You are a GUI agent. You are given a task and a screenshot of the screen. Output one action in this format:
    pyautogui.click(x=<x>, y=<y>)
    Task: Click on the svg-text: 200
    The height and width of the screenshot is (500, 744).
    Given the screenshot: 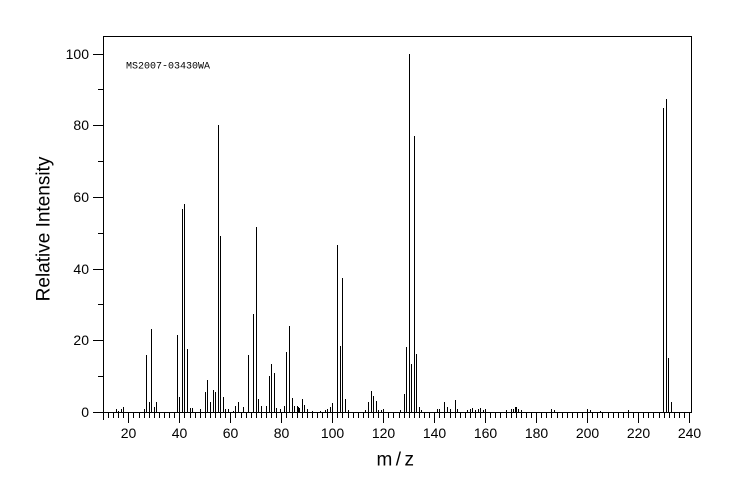 What is the action you would take?
    pyautogui.click(x=588, y=433)
    